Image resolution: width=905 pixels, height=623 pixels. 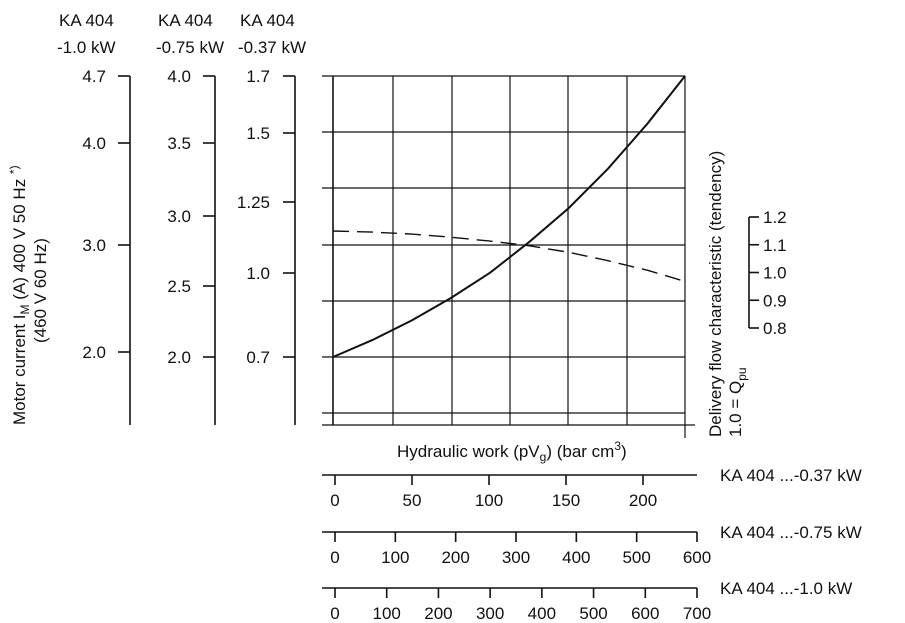 What do you see at coordinates (576, 557) in the screenshot?
I see `x-axis-1-tick-label: 400` at bounding box center [576, 557].